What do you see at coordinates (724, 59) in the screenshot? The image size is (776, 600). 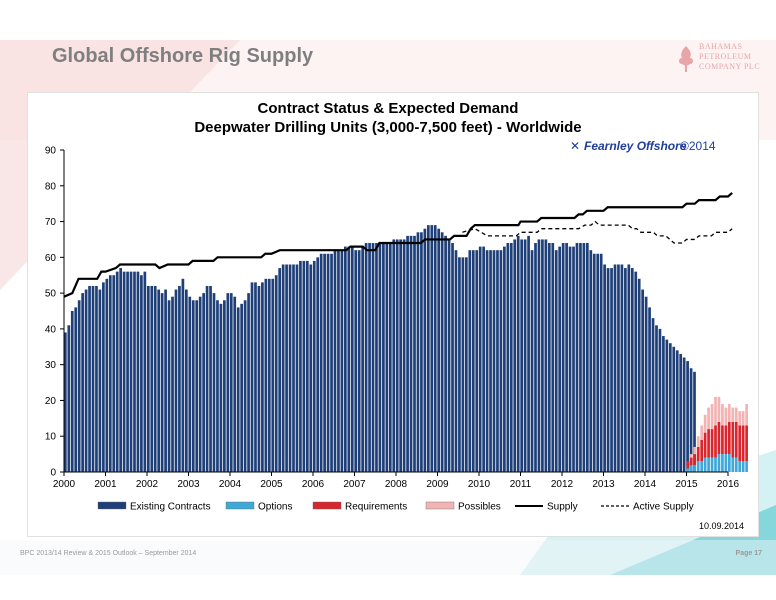 I see `bpc-logo: BAHAMAS PETROLEUM COMPANY PLC` at bounding box center [724, 59].